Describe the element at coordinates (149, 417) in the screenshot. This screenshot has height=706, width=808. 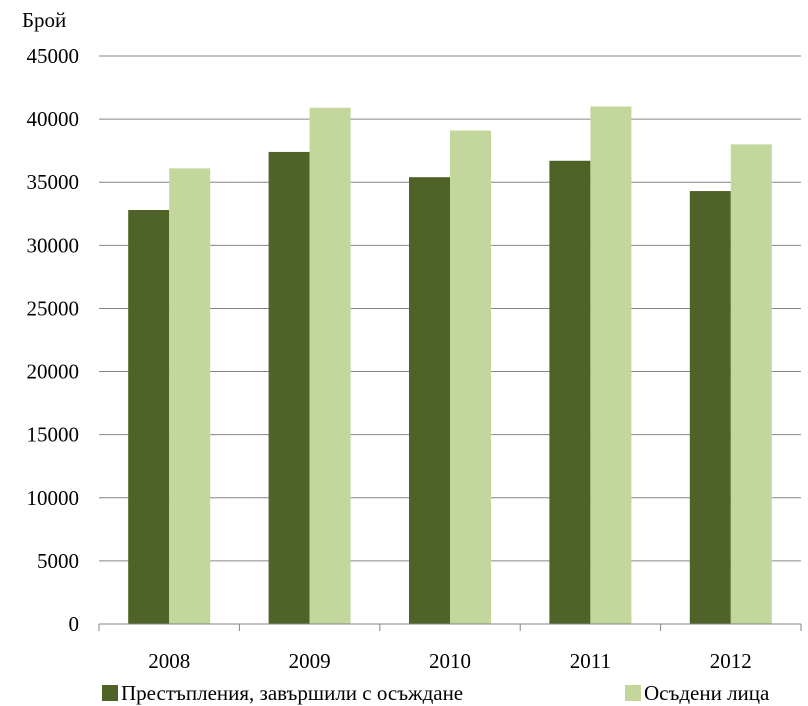
I see `bar-prestapleniya-2008` at that location.